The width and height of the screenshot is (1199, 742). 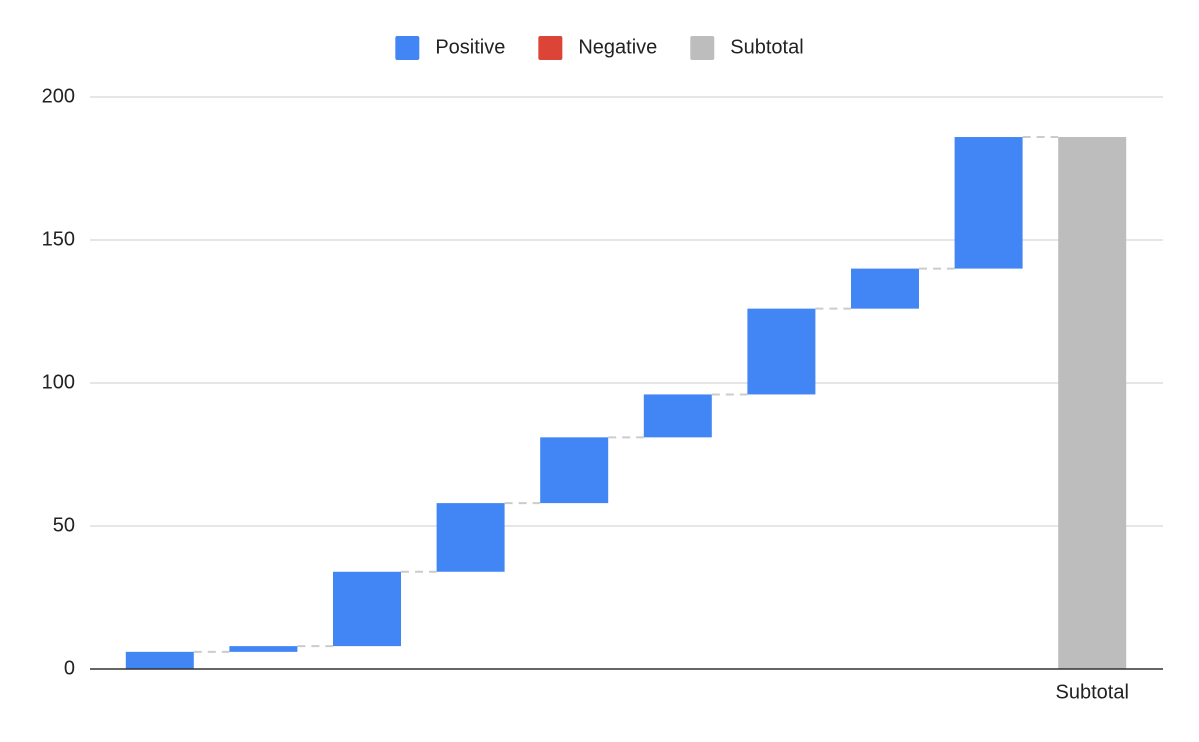 What do you see at coordinates (766, 47) in the screenshot?
I see `legend-label: Subtotal` at bounding box center [766, 47].